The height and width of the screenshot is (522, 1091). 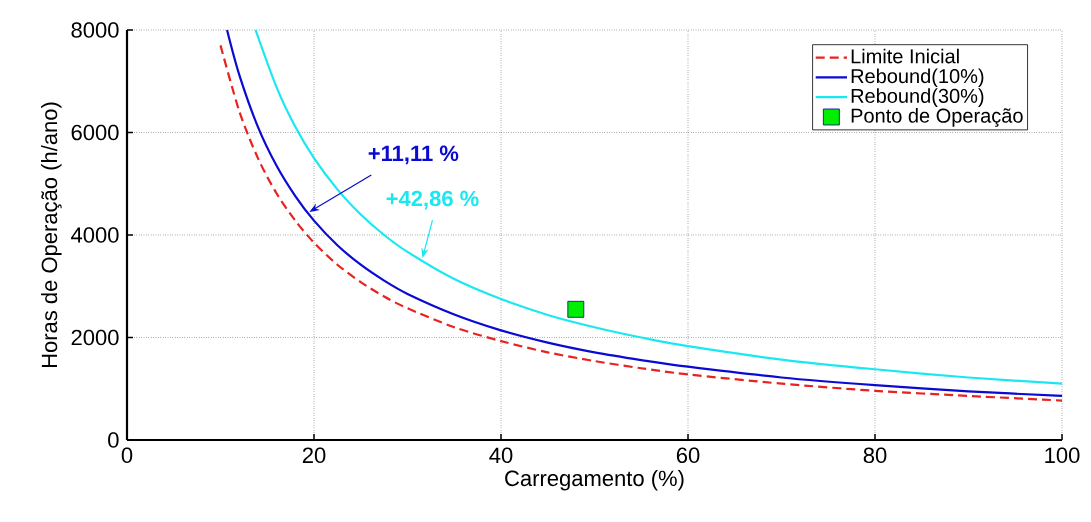 What do you see at coordinates (95, 132) in the screenshot?
I see `y-tick-label: 6000` at bounding box center [95, 132].